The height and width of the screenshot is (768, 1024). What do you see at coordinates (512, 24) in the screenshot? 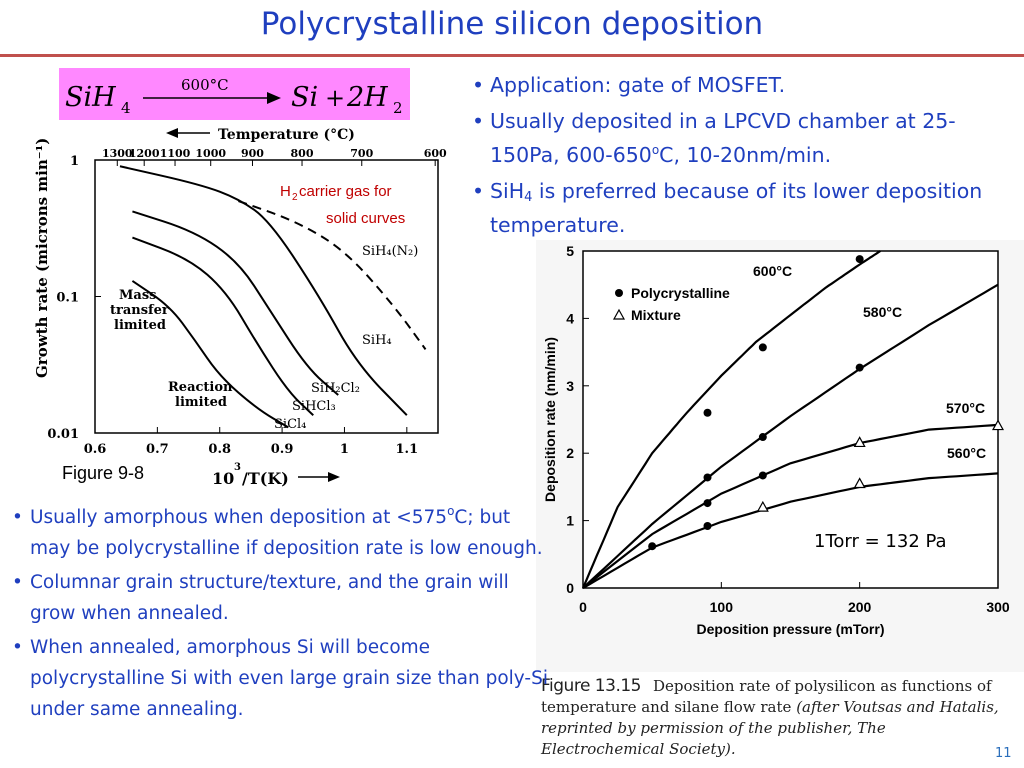
I see `page-title: Polycrystalline silicon deposition` at bounding box center [512, 24].